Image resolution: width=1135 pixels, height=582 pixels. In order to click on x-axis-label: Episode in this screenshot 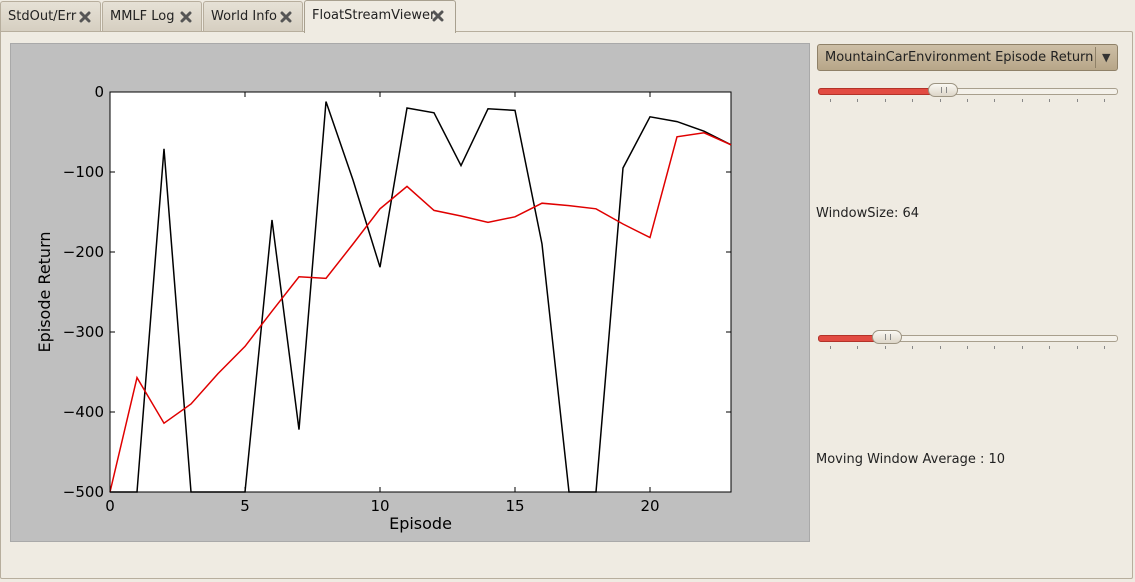, I will do `click(420, 523)`.